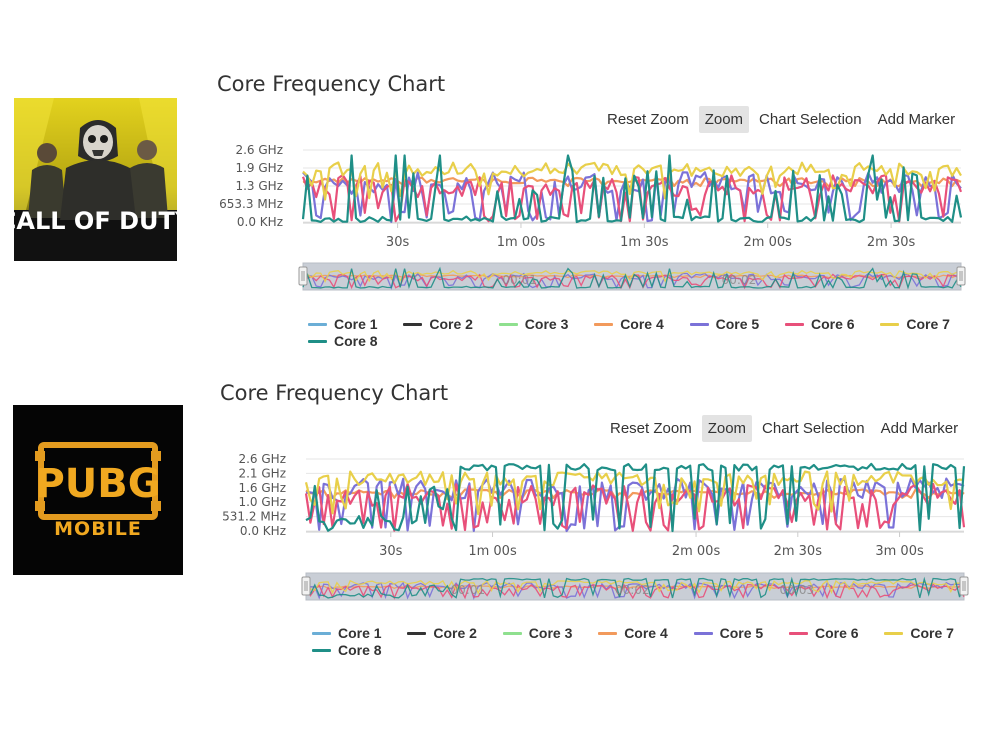  I want to click on call-of-duty-logo-text: CALL OF DUTY, so click(95, 221).